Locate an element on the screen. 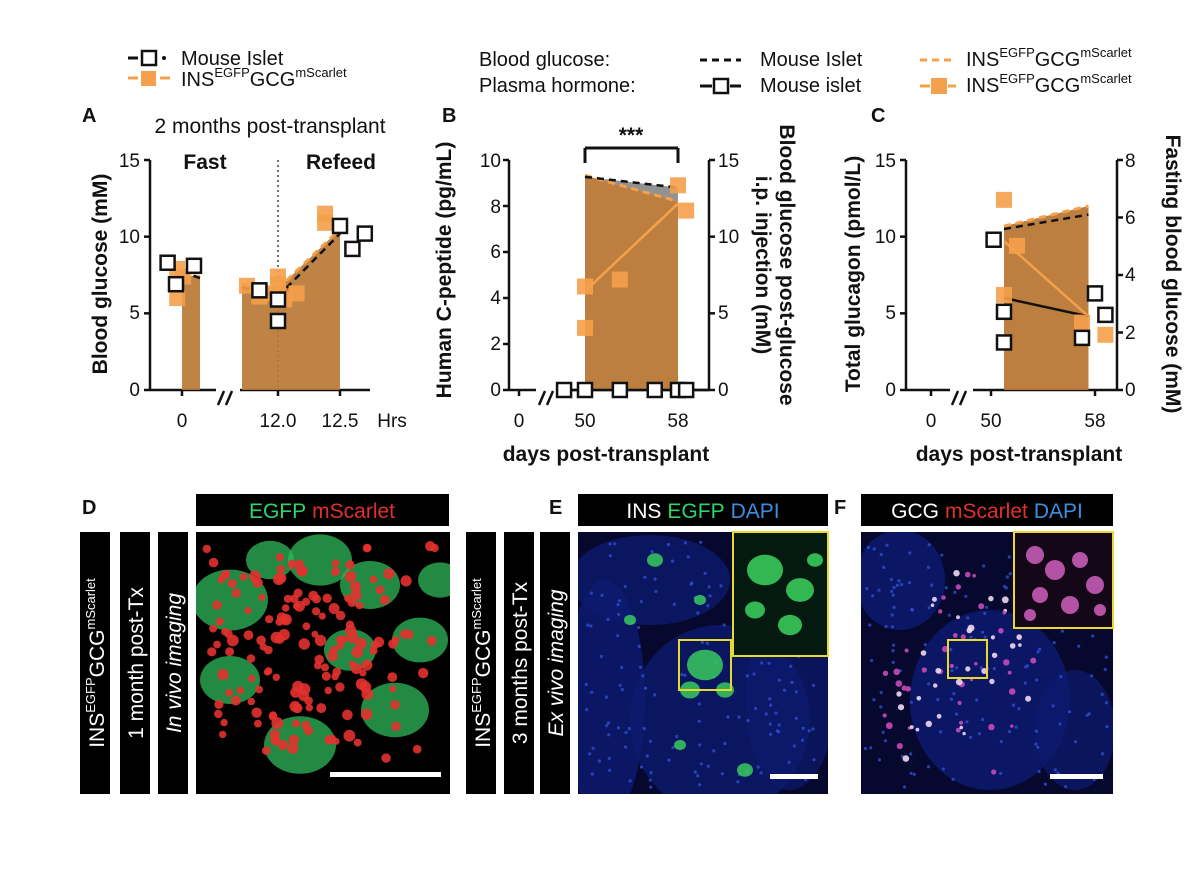  panel-f: F GCG mScarlet DAPI is located at coordinates (974, 644).